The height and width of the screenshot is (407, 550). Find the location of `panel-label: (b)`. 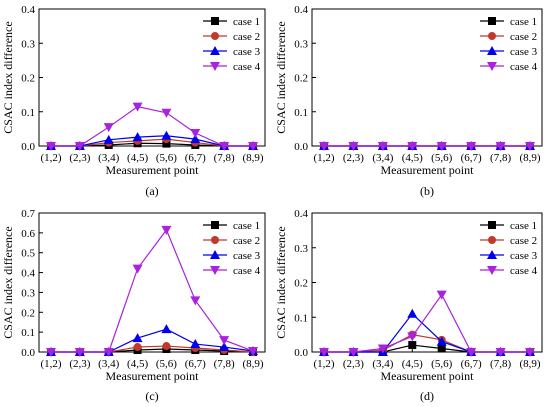

panel-label: (b) is located at coordinates (427, 191).